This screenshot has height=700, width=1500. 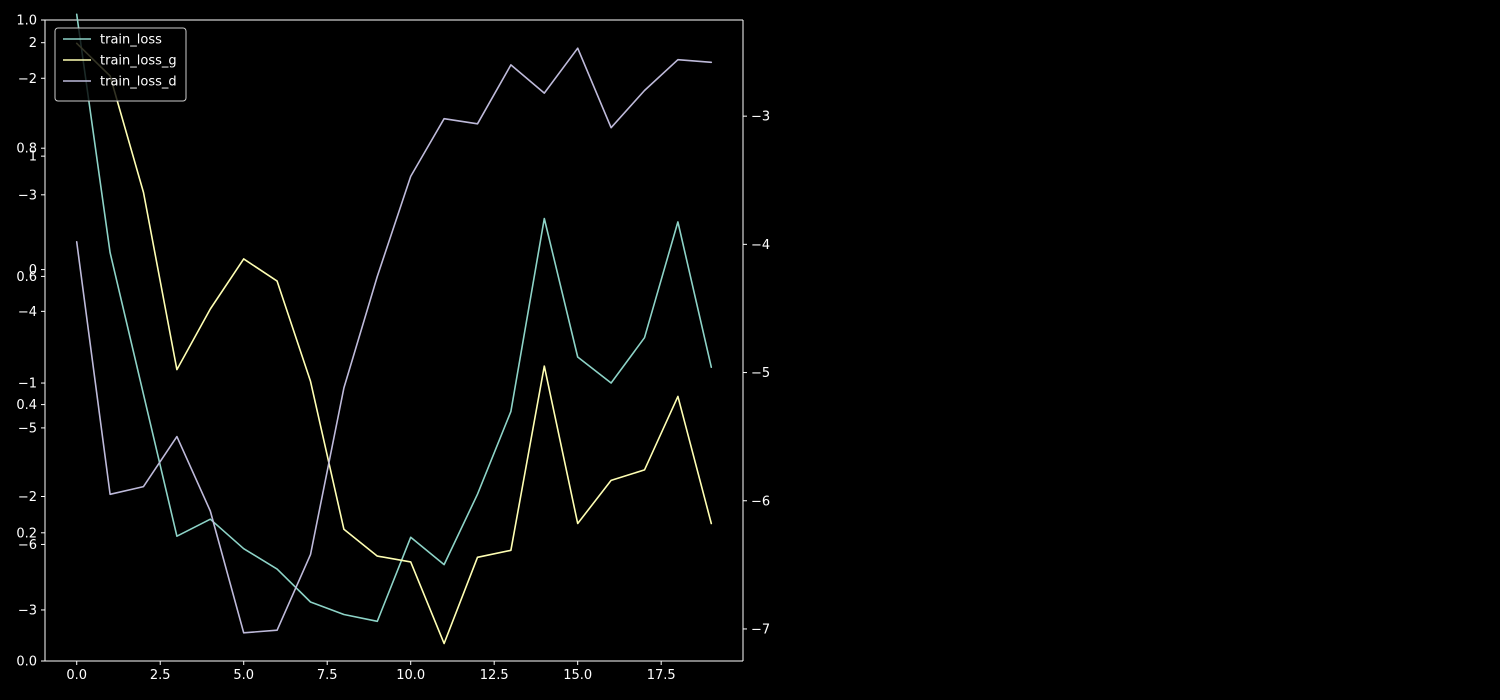 What do you see at coordinates (760, 245) in the screenshot?
I see `right-y-tick-label: −4` at bounding box center [760, 245].